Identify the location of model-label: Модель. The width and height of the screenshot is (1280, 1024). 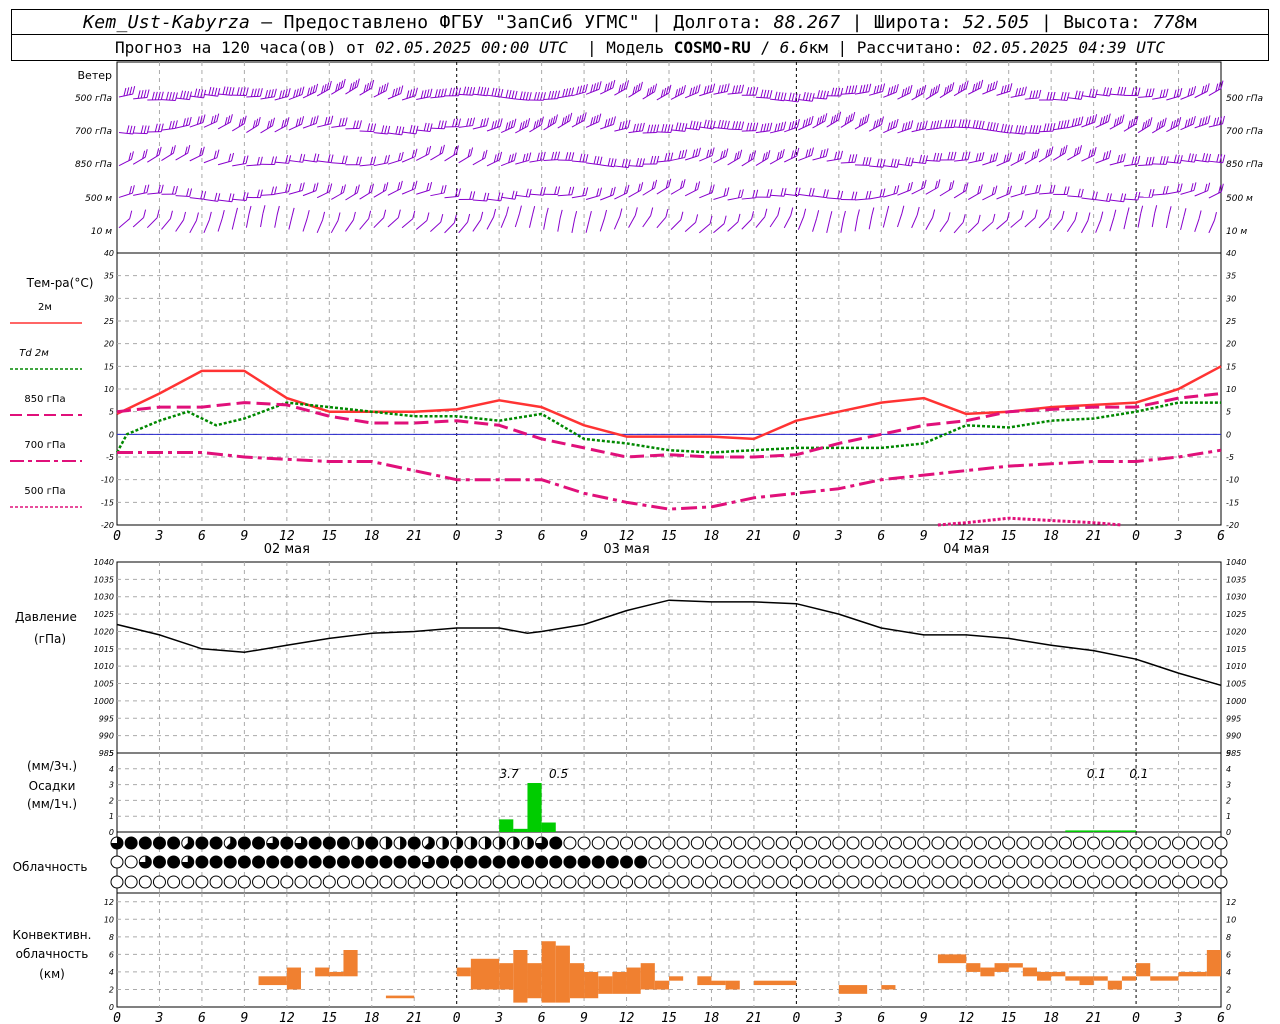
(635, 47).